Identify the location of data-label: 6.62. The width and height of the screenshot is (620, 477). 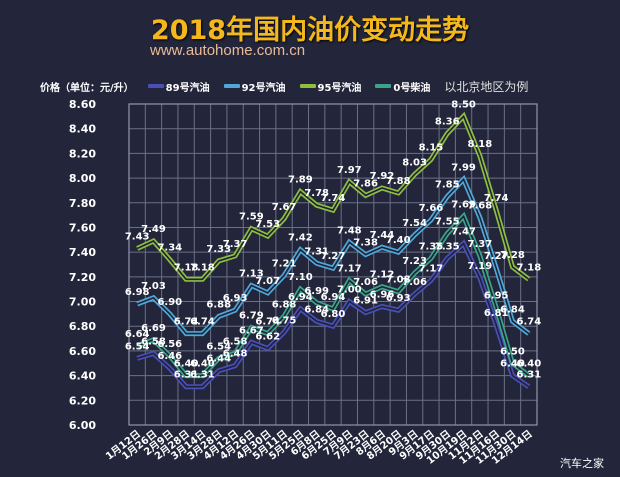
(267, 336).